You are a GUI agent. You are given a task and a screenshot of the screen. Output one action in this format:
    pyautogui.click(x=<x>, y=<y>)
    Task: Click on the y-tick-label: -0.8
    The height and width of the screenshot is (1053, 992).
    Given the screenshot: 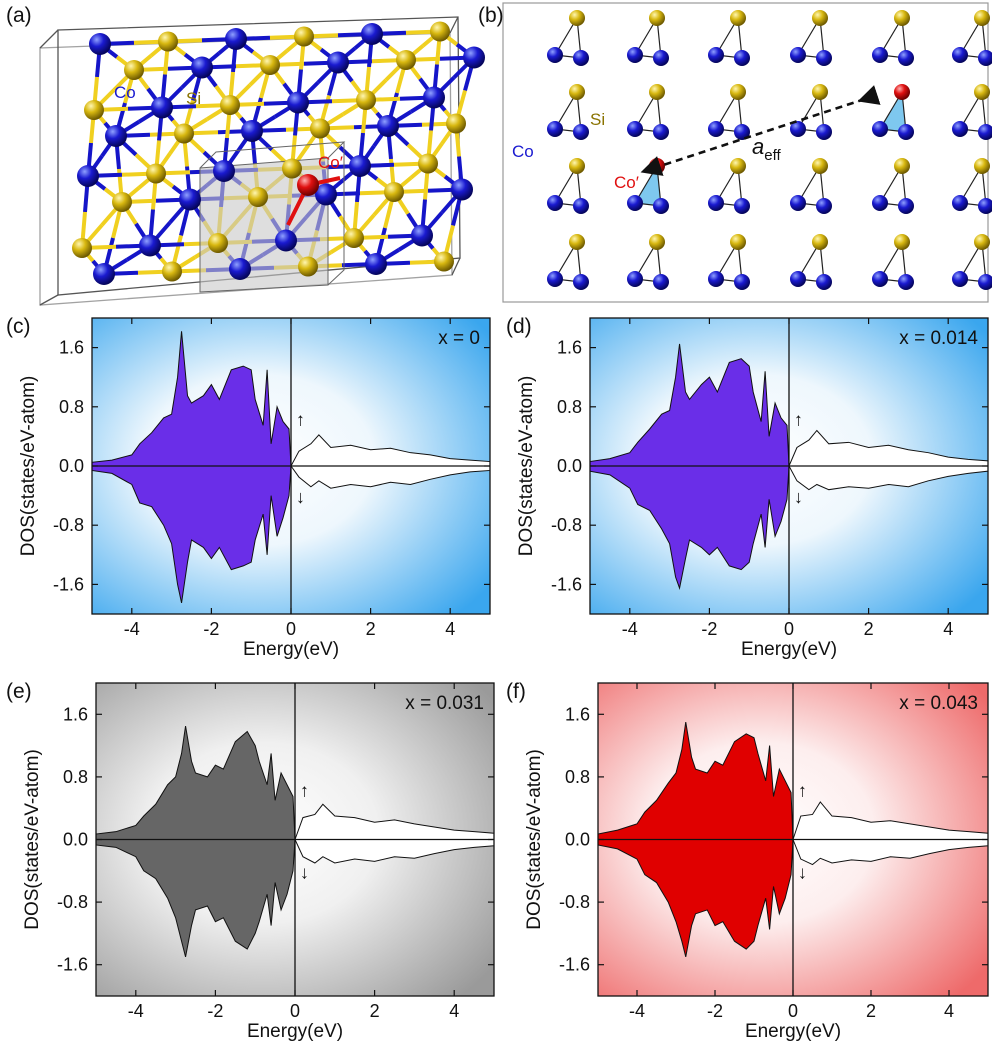 What is the action you would take?
    pyautogui.click(x=574, y=902)
    